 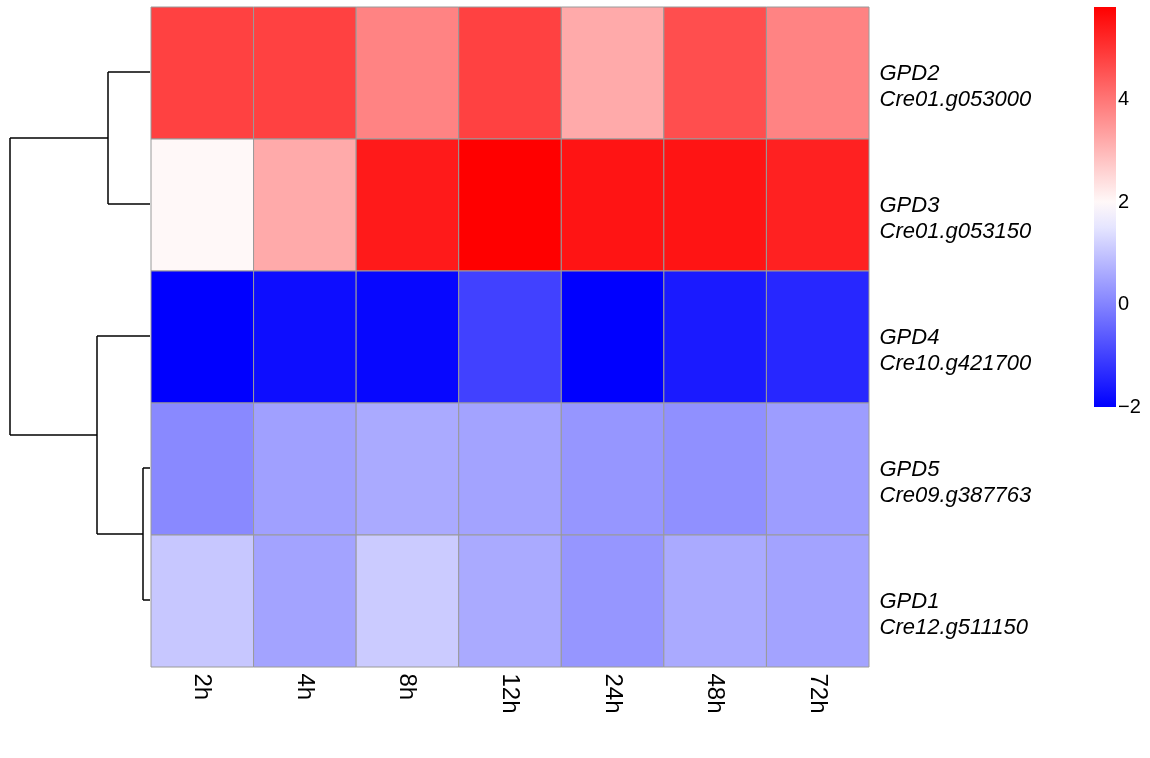 I want to click on y-tick-label: GPD1, so click(x=909, y=600).